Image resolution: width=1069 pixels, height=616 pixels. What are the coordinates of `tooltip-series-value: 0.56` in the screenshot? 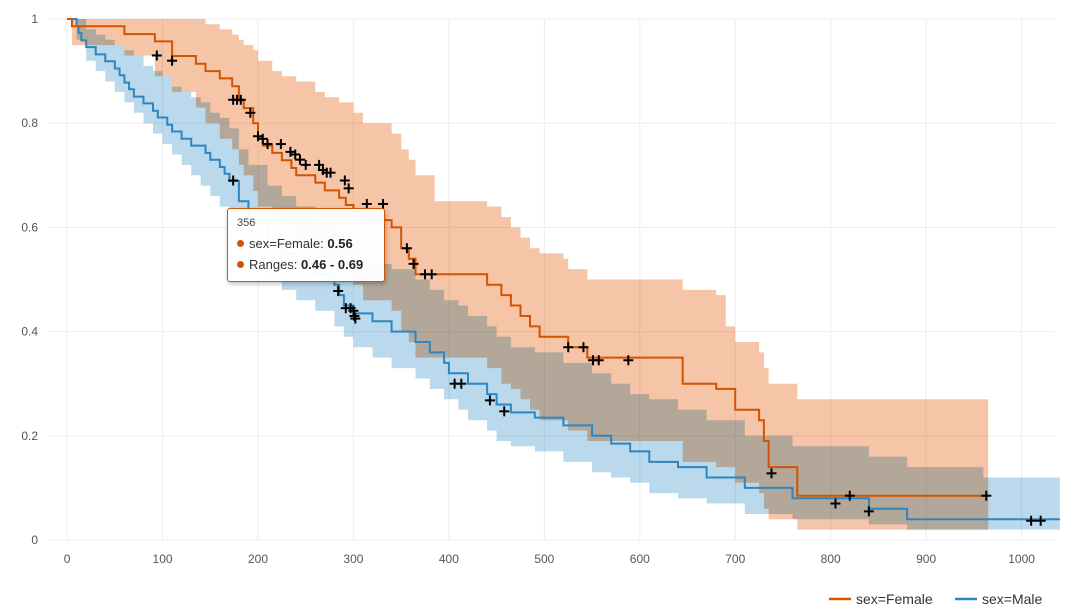 It's located at (340, 243).